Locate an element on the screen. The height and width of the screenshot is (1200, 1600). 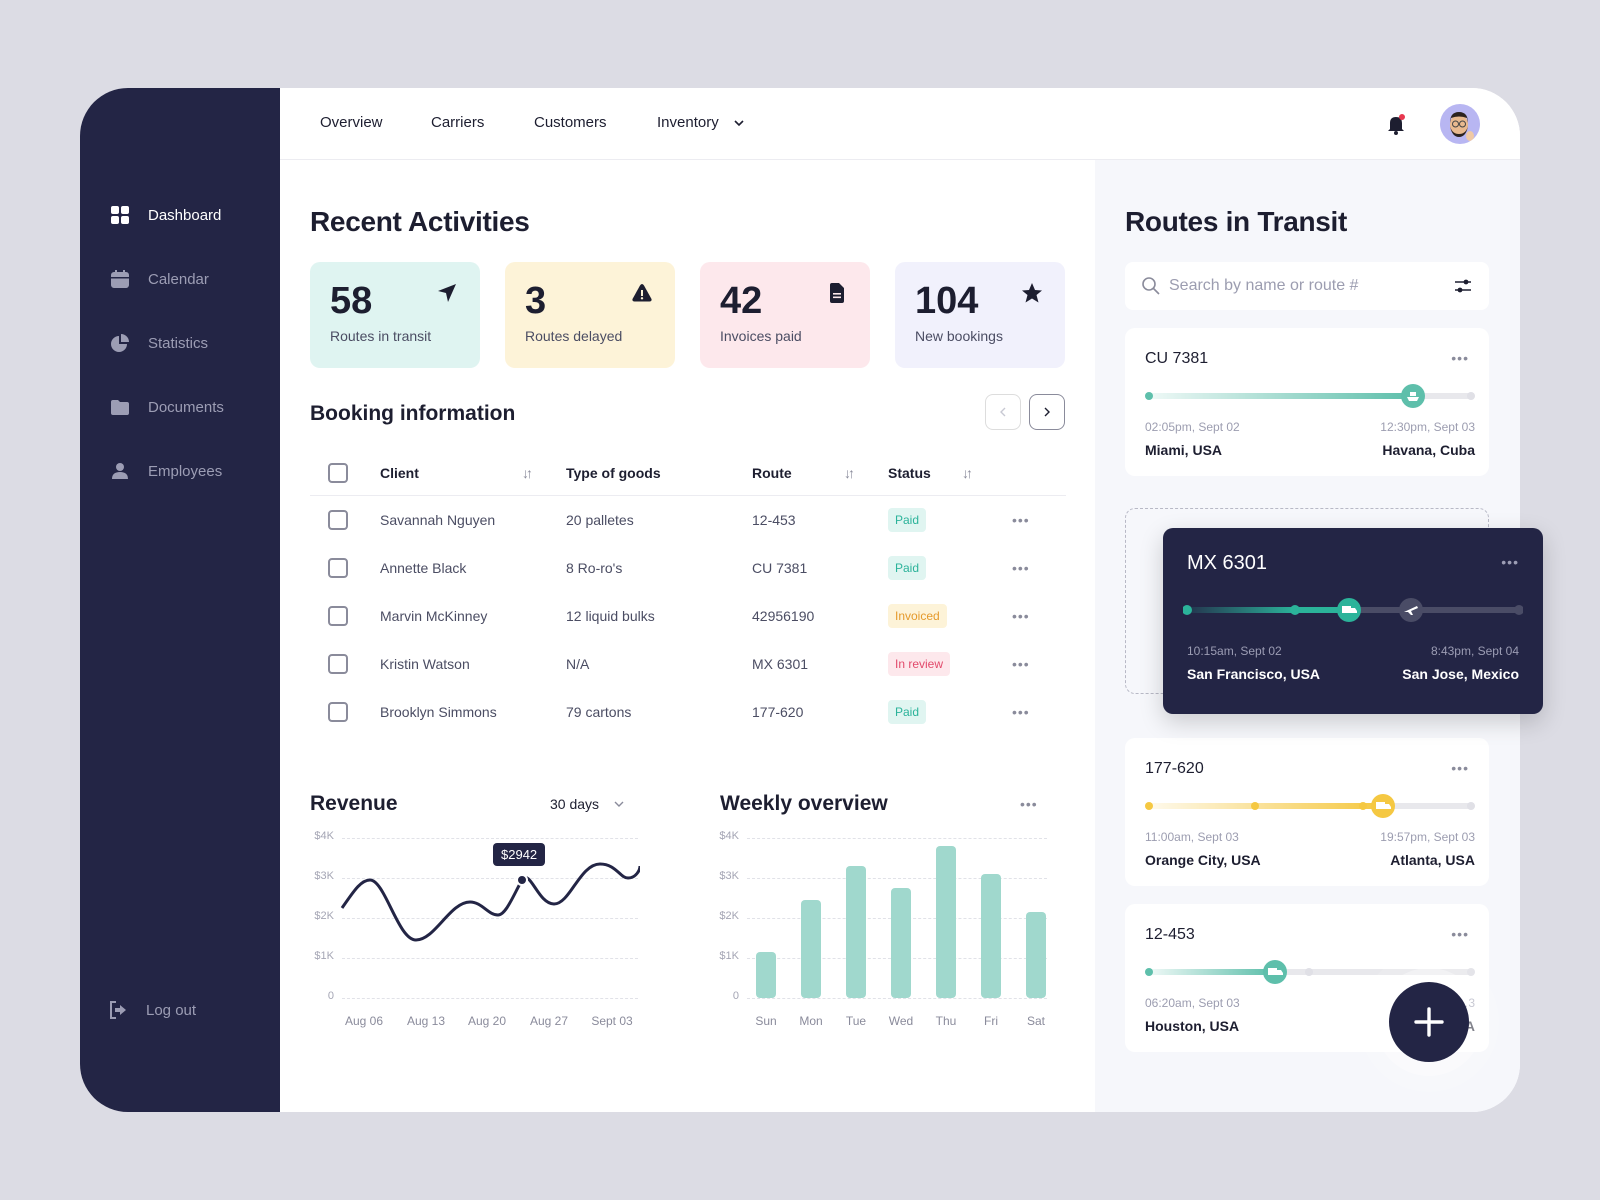
range-label: 30 days is located at coordinates (575, 804).